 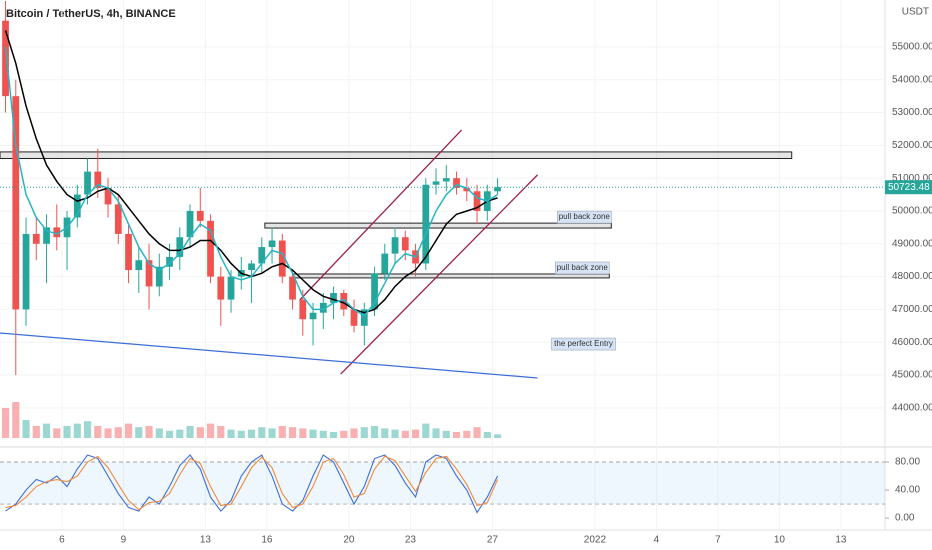 What do you see at coordinates (912, 145) in the screenshot?
I see `y-tick-label: 52000.00` at bounding box center [912, 145].